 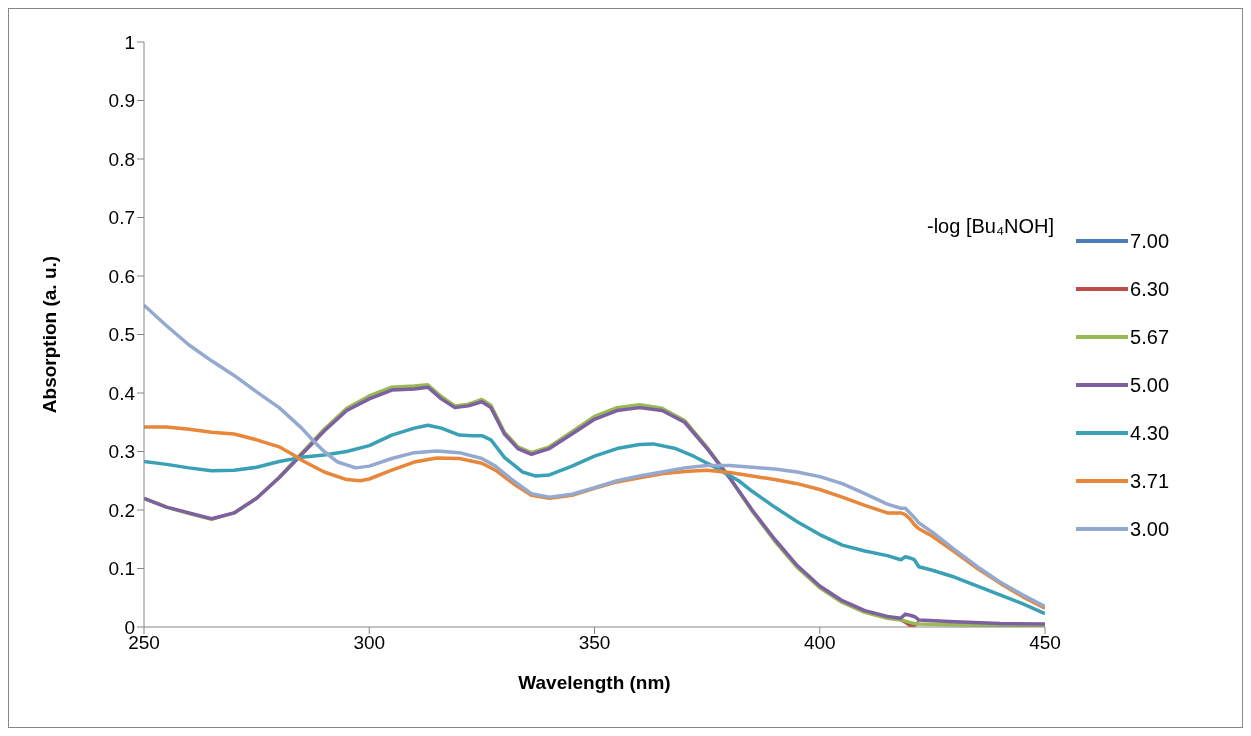 I want to click on x-tick-label: 400, so click(x=819, y=643).